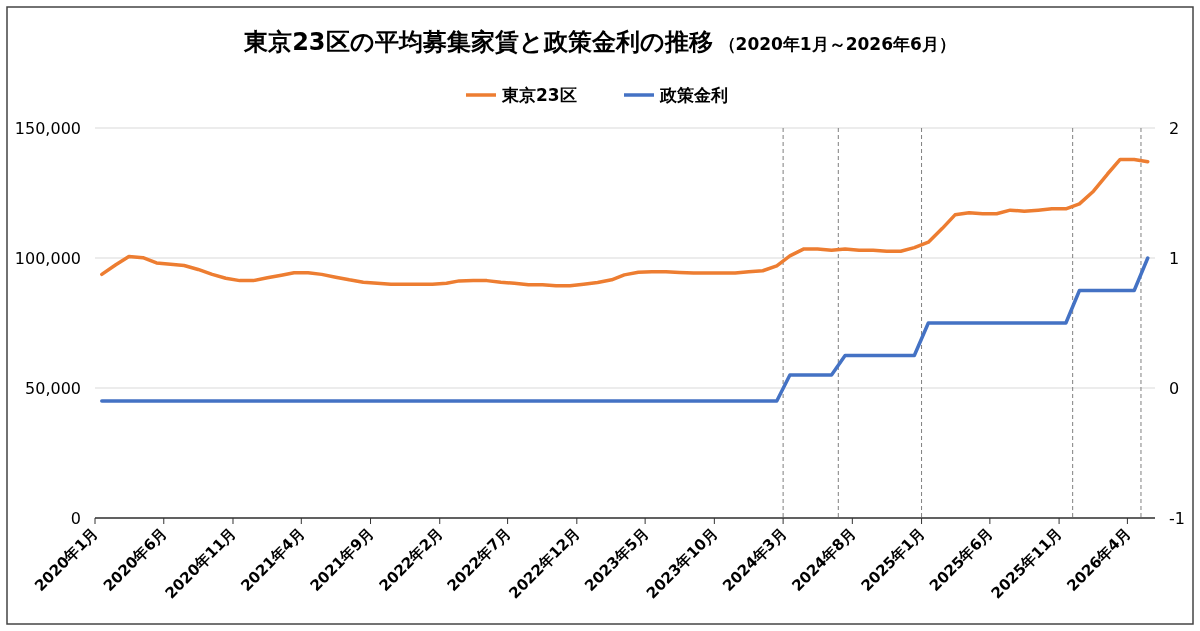 The width and height of the screenshot is (1200, 631). I want to click on y2-tick-label: 2, so click(1174, 128).